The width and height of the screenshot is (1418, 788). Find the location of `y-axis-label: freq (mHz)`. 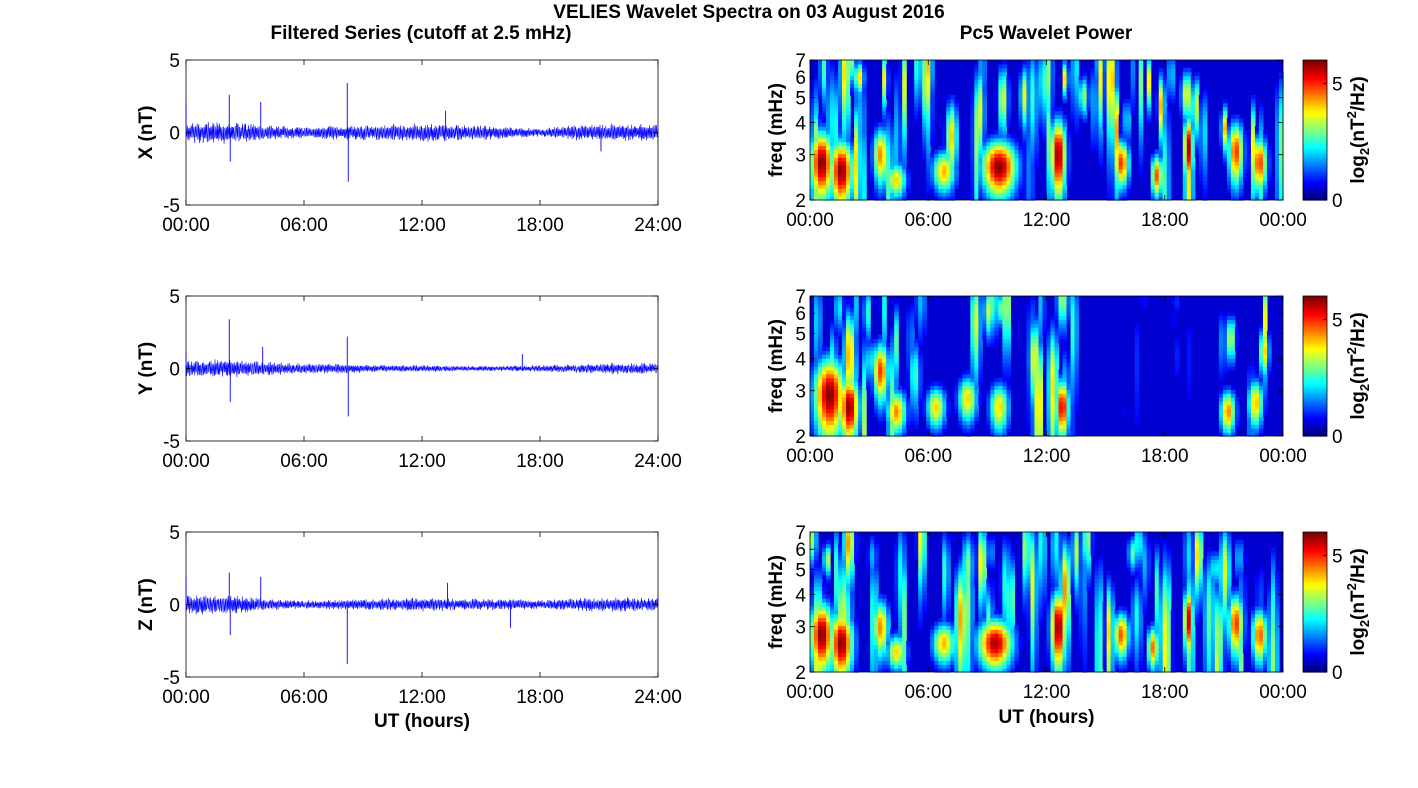

y-axis-label: freq (mHz) is located at coordinates (776, 366).